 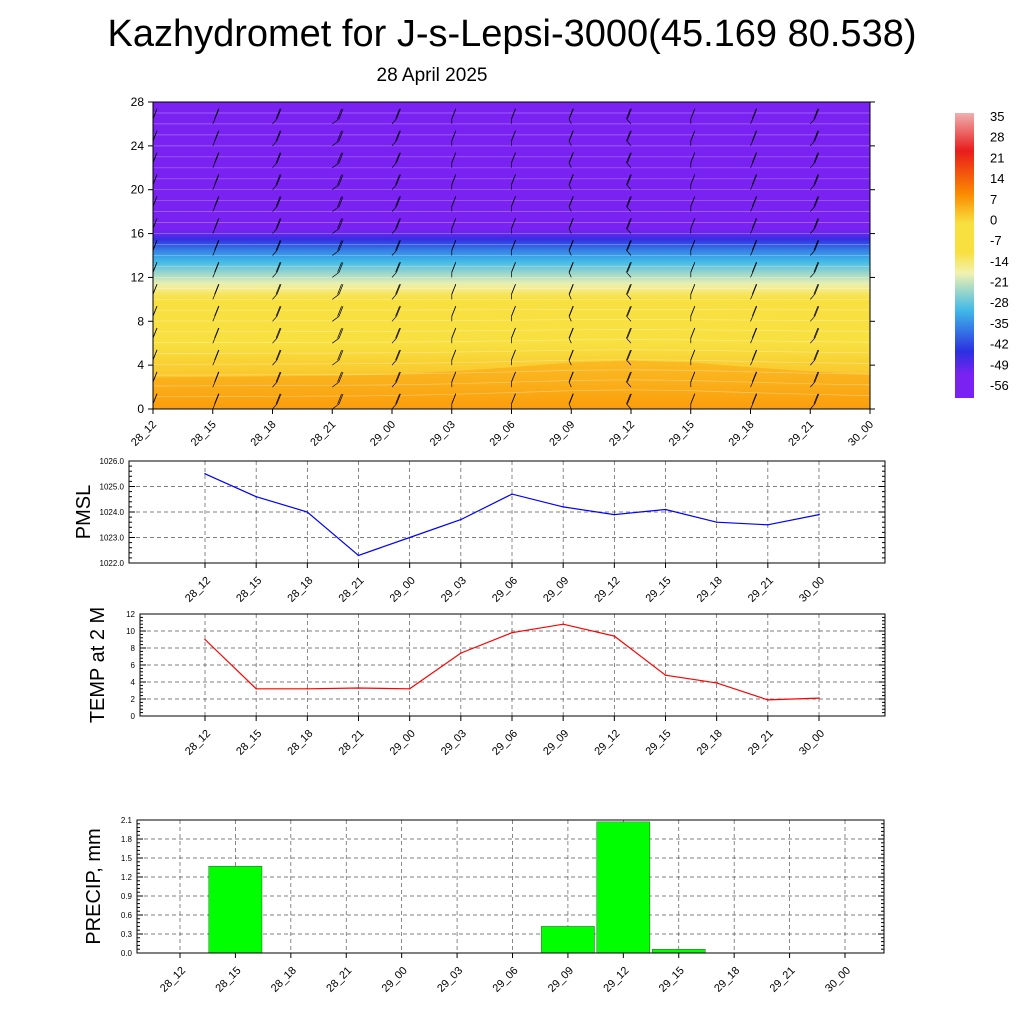 What do you see at coordinates (997, 157) in the screenshot?
I see `colorbar-label: 21` at bounding box center [997, 157].